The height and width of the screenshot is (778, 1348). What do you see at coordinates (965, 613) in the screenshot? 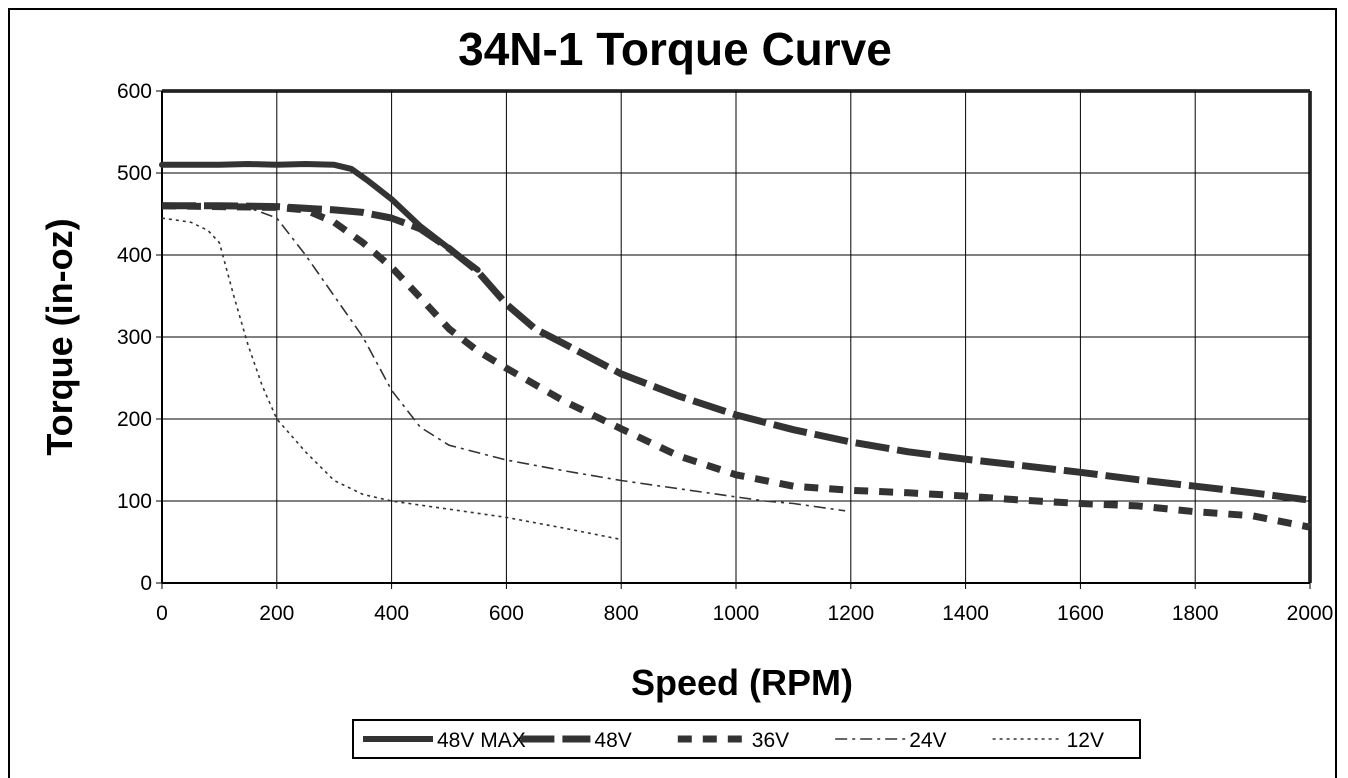
I see `x-tick-label: 1400` at bounding box center [965, 613].